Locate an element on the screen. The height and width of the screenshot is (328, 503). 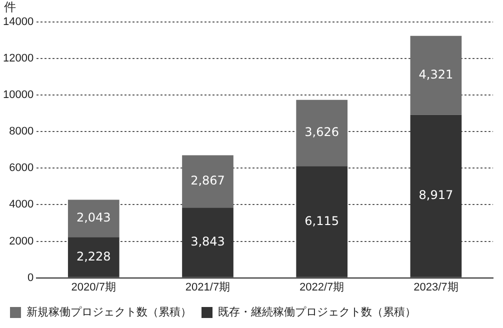
data-label: 4,321 is located at coordinates (436, 75).